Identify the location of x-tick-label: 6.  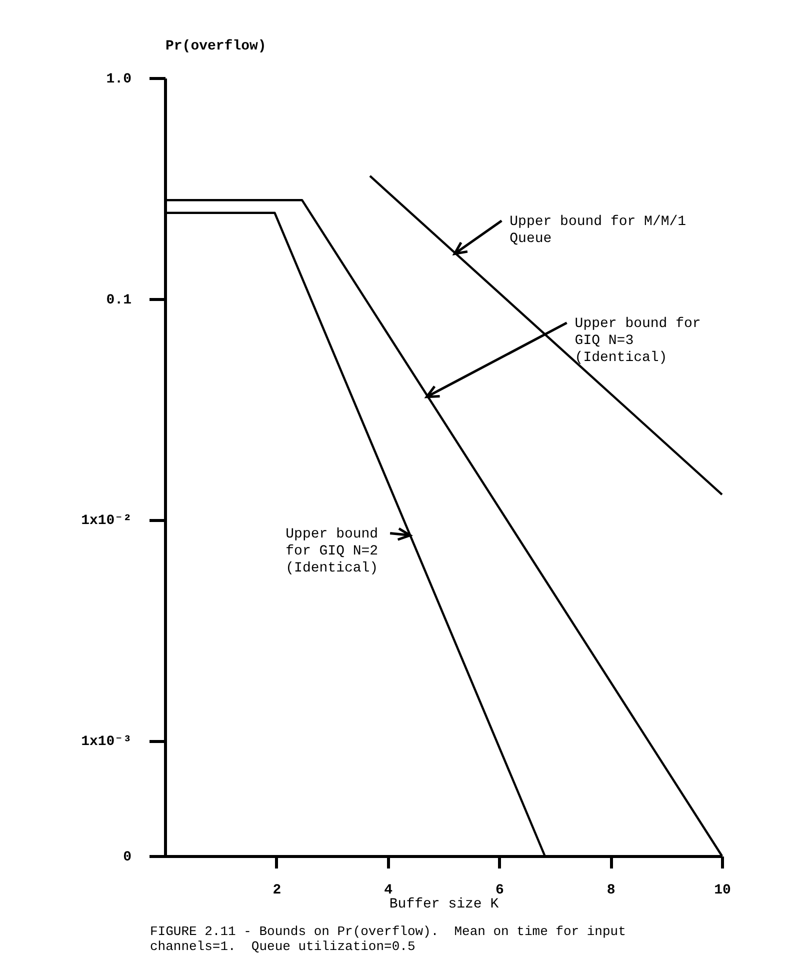
(499, 890).